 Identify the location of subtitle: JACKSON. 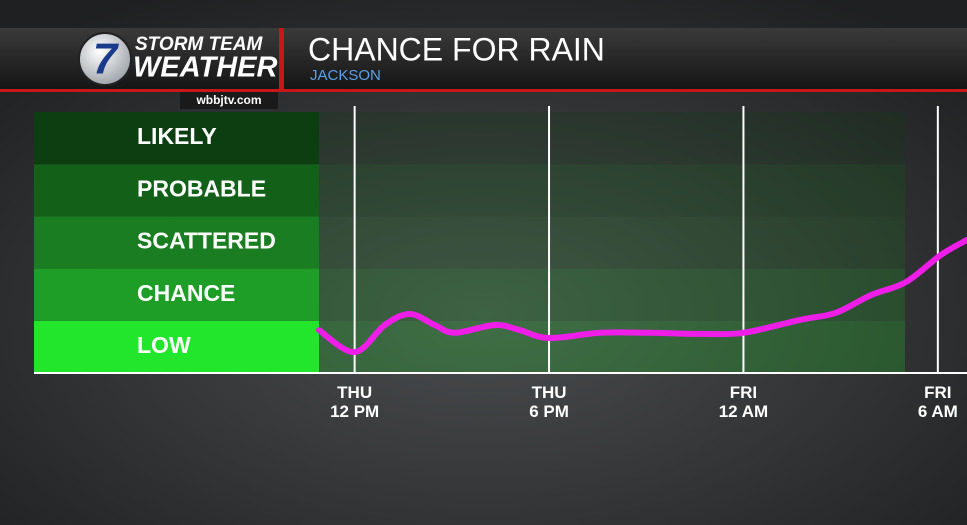
(345, 75).